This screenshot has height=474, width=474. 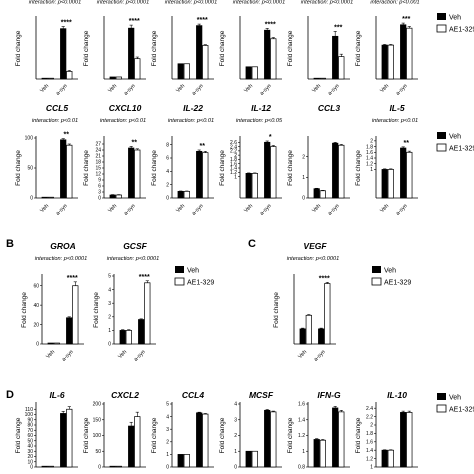 What do you see at coordinates (394, 3) in the screenshot?
I see `interaction-label: interaction: p<0.001` at bounding box center [394, 3].